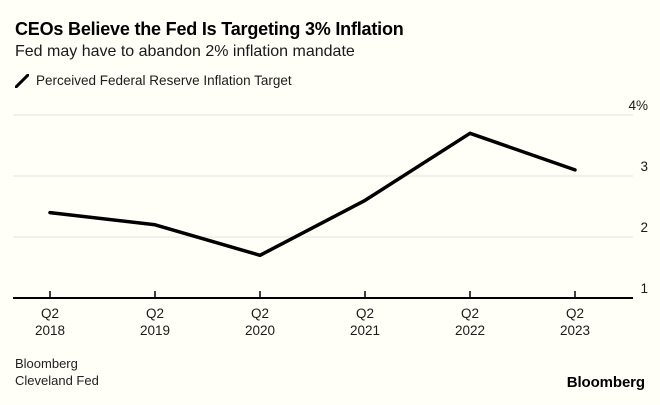 The image size is (660, 405). What do you see at coordinates (57, 380) in the screenshot?
I see `source-line-2: Cleveland Fed` at bounding box center [57, 380].